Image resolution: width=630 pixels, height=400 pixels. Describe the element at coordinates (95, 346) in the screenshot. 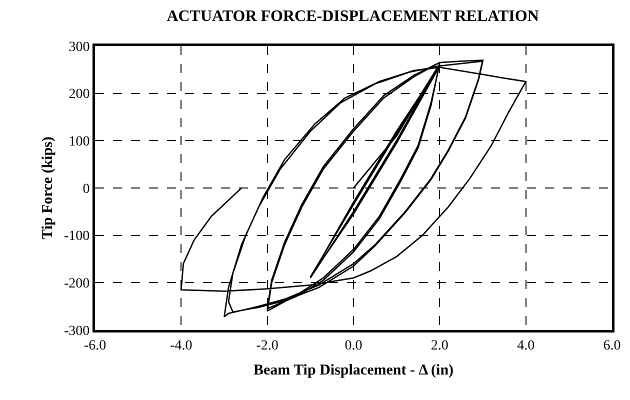

I see `x-tick-label: -6.0` at that location.